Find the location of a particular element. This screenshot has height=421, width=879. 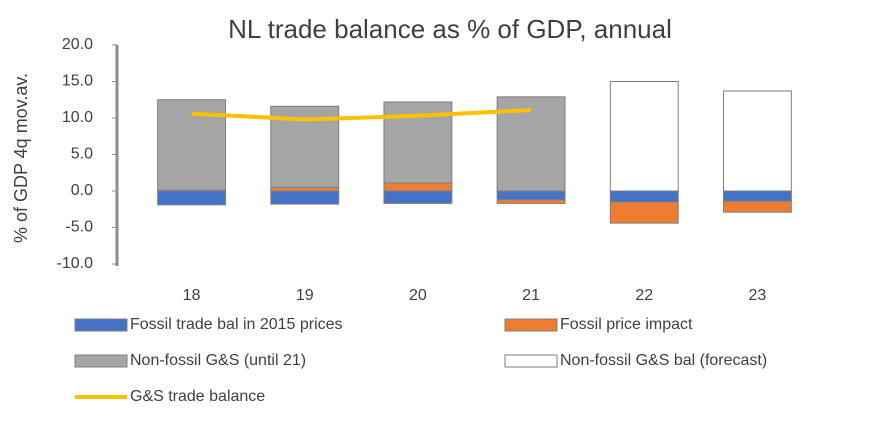

x-tick-label: 23 is located at coordinates (758, 295).